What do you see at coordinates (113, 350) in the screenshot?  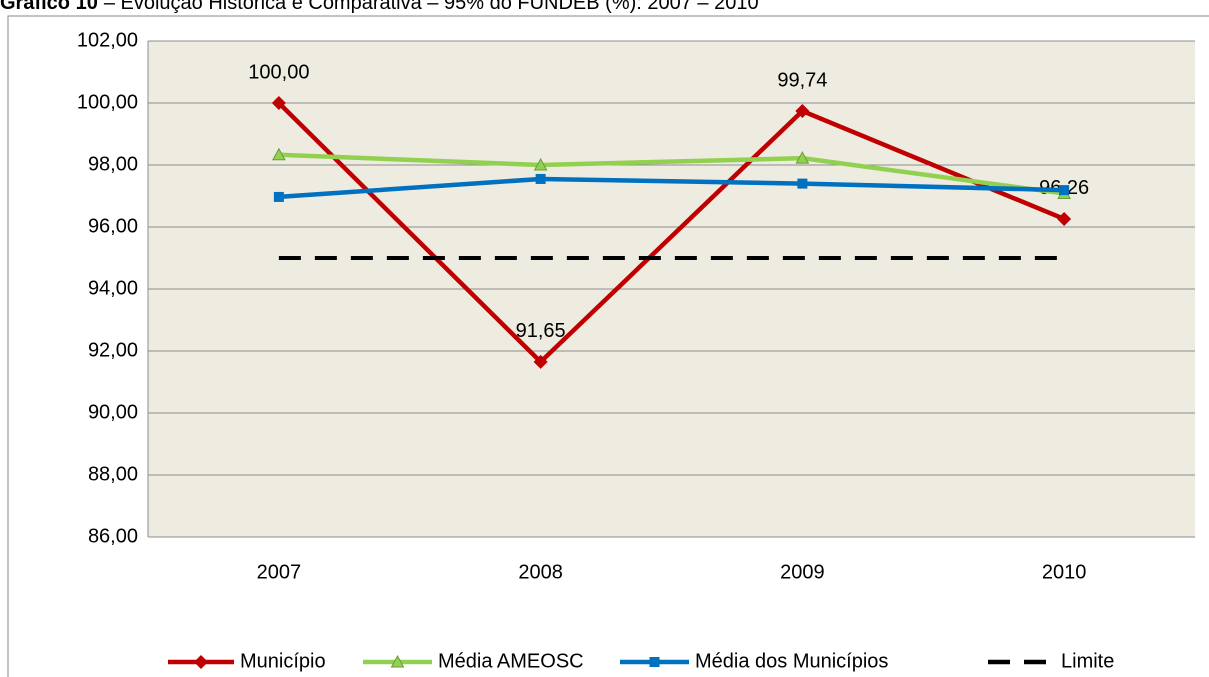 I see `y-tick-label: 92,00` at bounding box center [113, 350].